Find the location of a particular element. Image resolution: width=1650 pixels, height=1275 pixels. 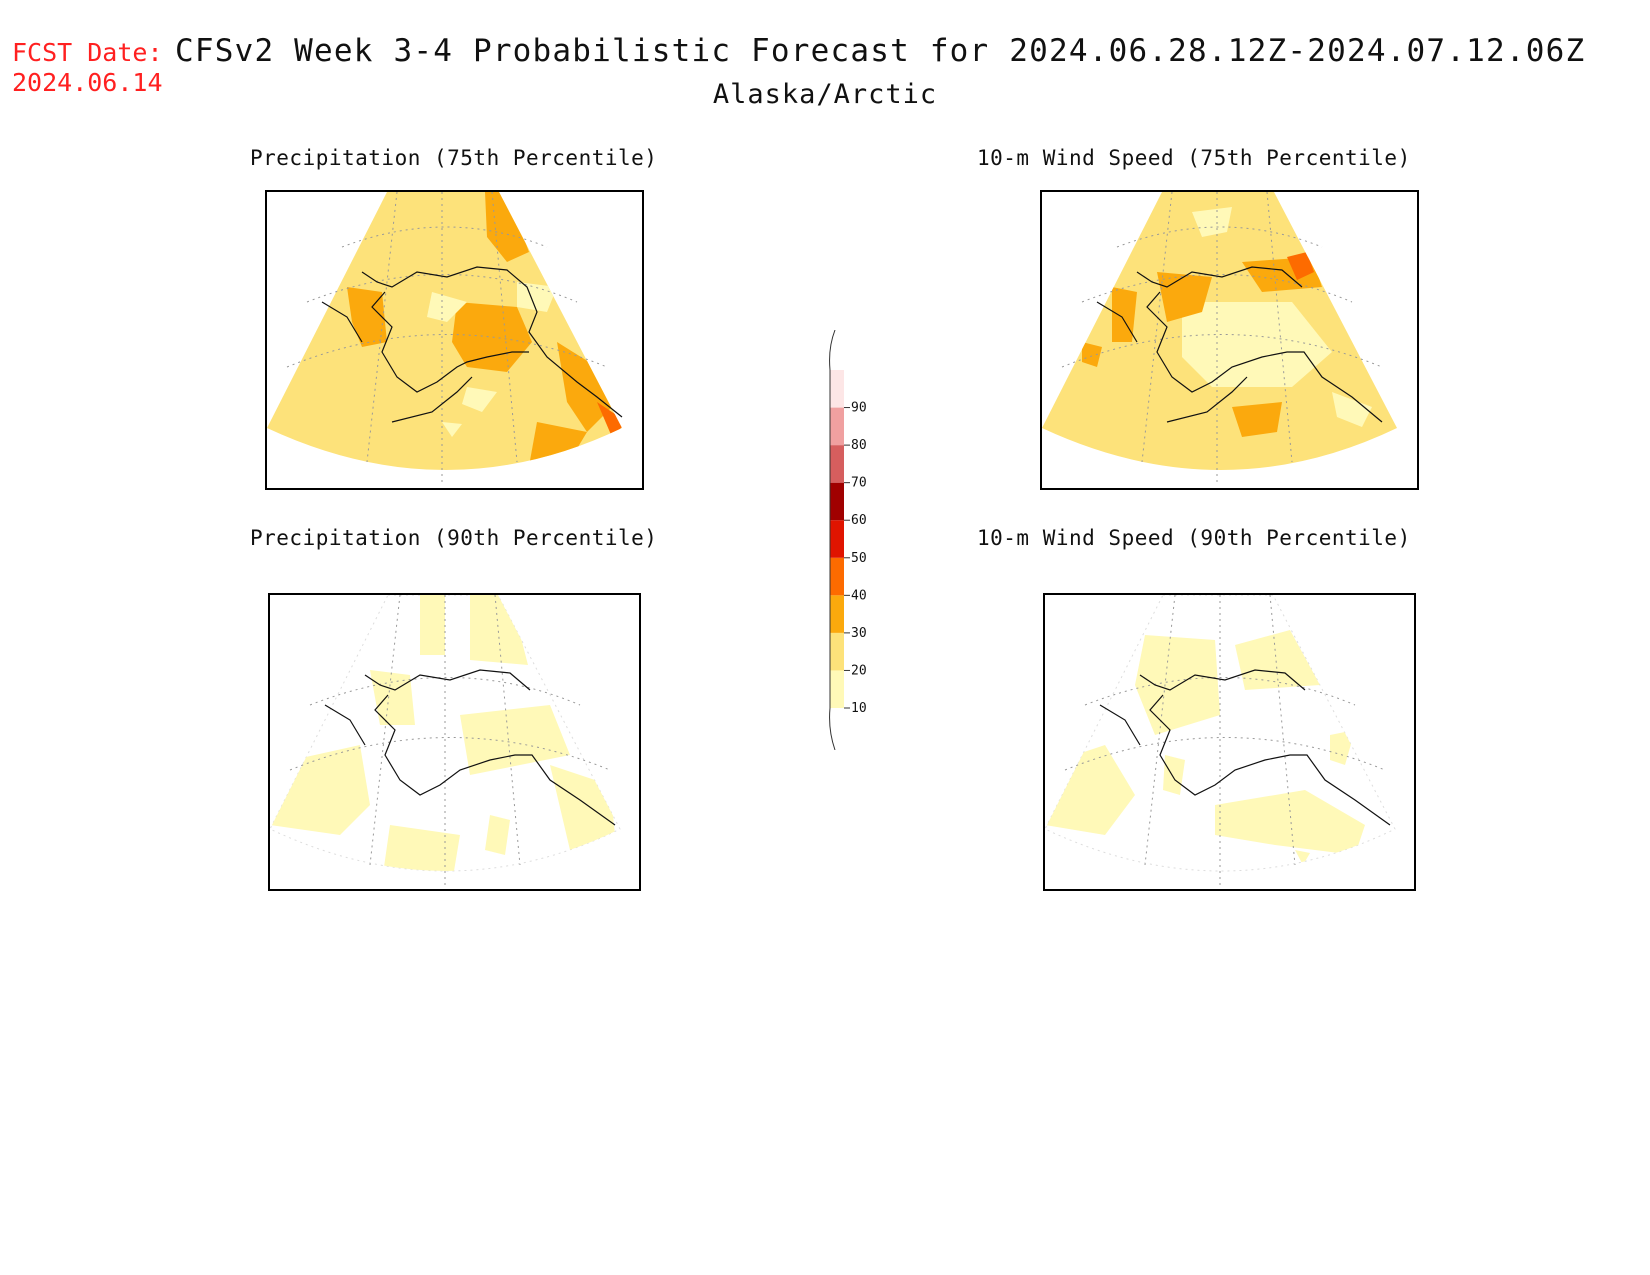

map-panel-precip90 is located at coordinates (454, 742).